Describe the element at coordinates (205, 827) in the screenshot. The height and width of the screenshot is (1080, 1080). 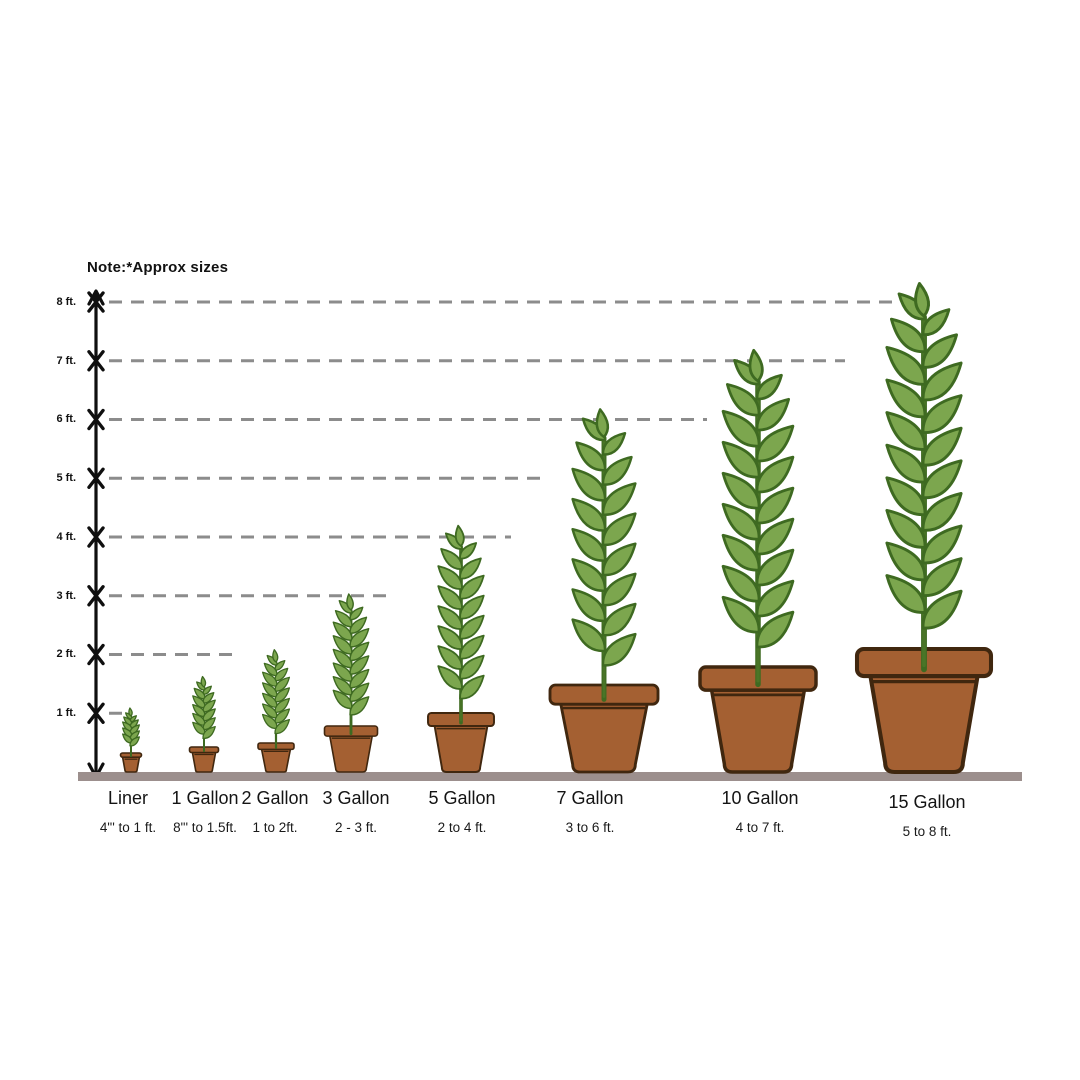
I see `height-range-label: 8"' to 1.5ft.` at that location.